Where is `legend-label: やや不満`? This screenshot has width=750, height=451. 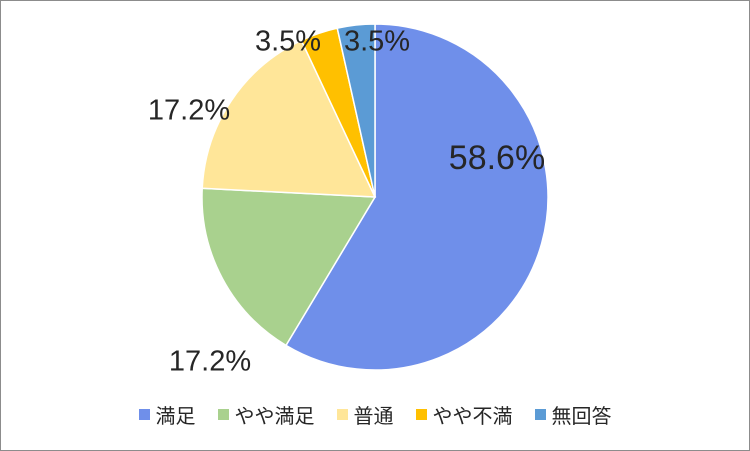
legend-label: やや不満 is located at coordinates (472, 415).